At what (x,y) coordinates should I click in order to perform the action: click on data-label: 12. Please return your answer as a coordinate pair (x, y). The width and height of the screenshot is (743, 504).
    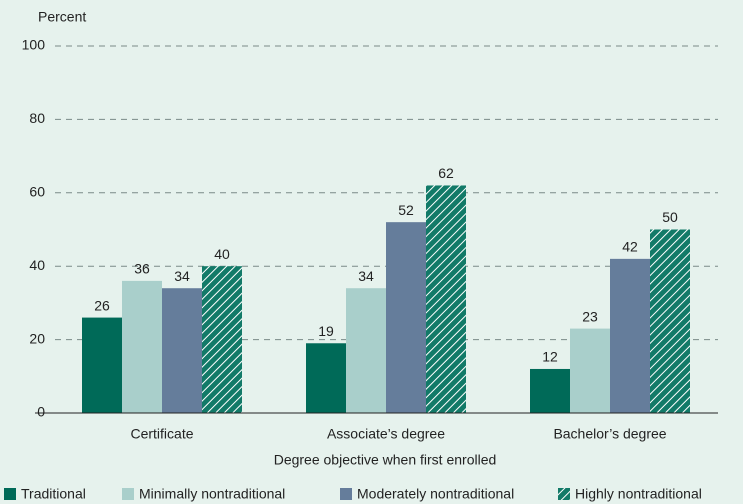
    Looking at the image, I should click on (550, 357).